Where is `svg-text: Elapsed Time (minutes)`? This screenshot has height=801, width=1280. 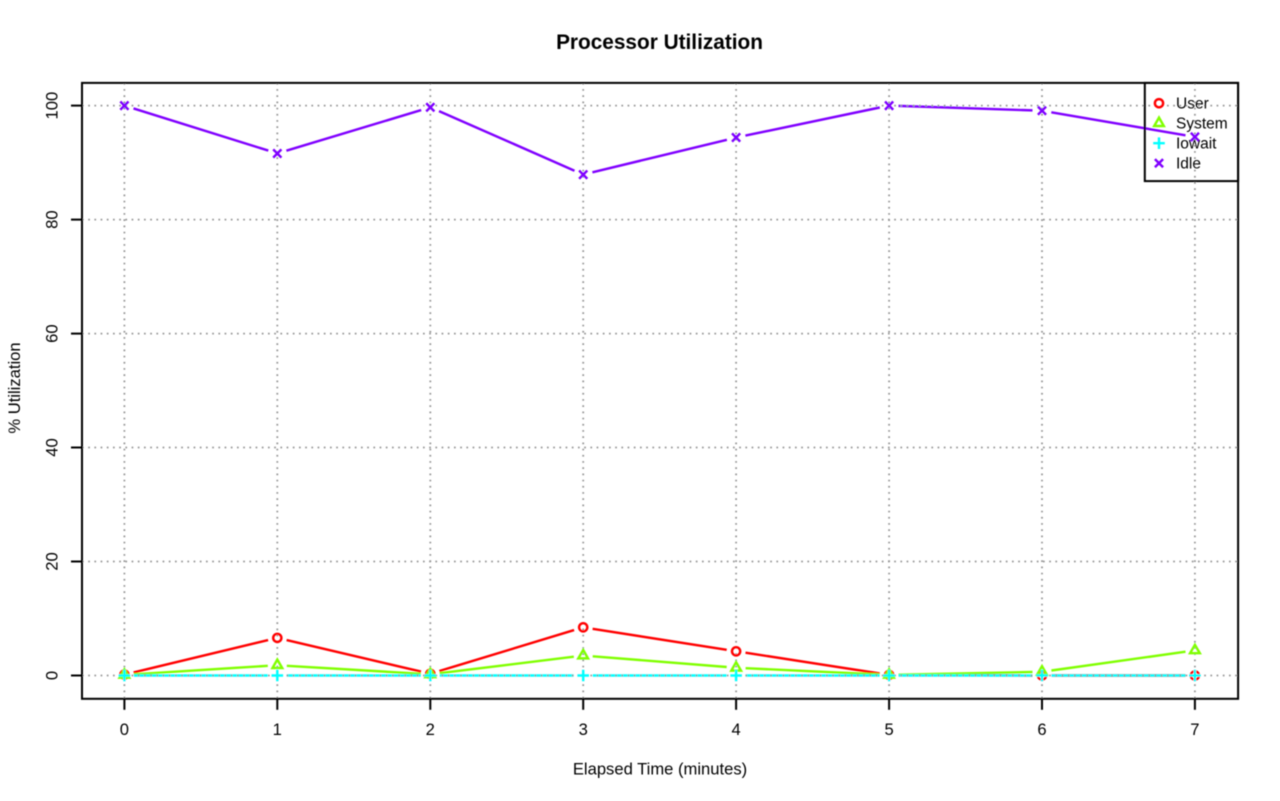
svg-text: Elapsed Time (minutes) is located at coordinates (660, 769).